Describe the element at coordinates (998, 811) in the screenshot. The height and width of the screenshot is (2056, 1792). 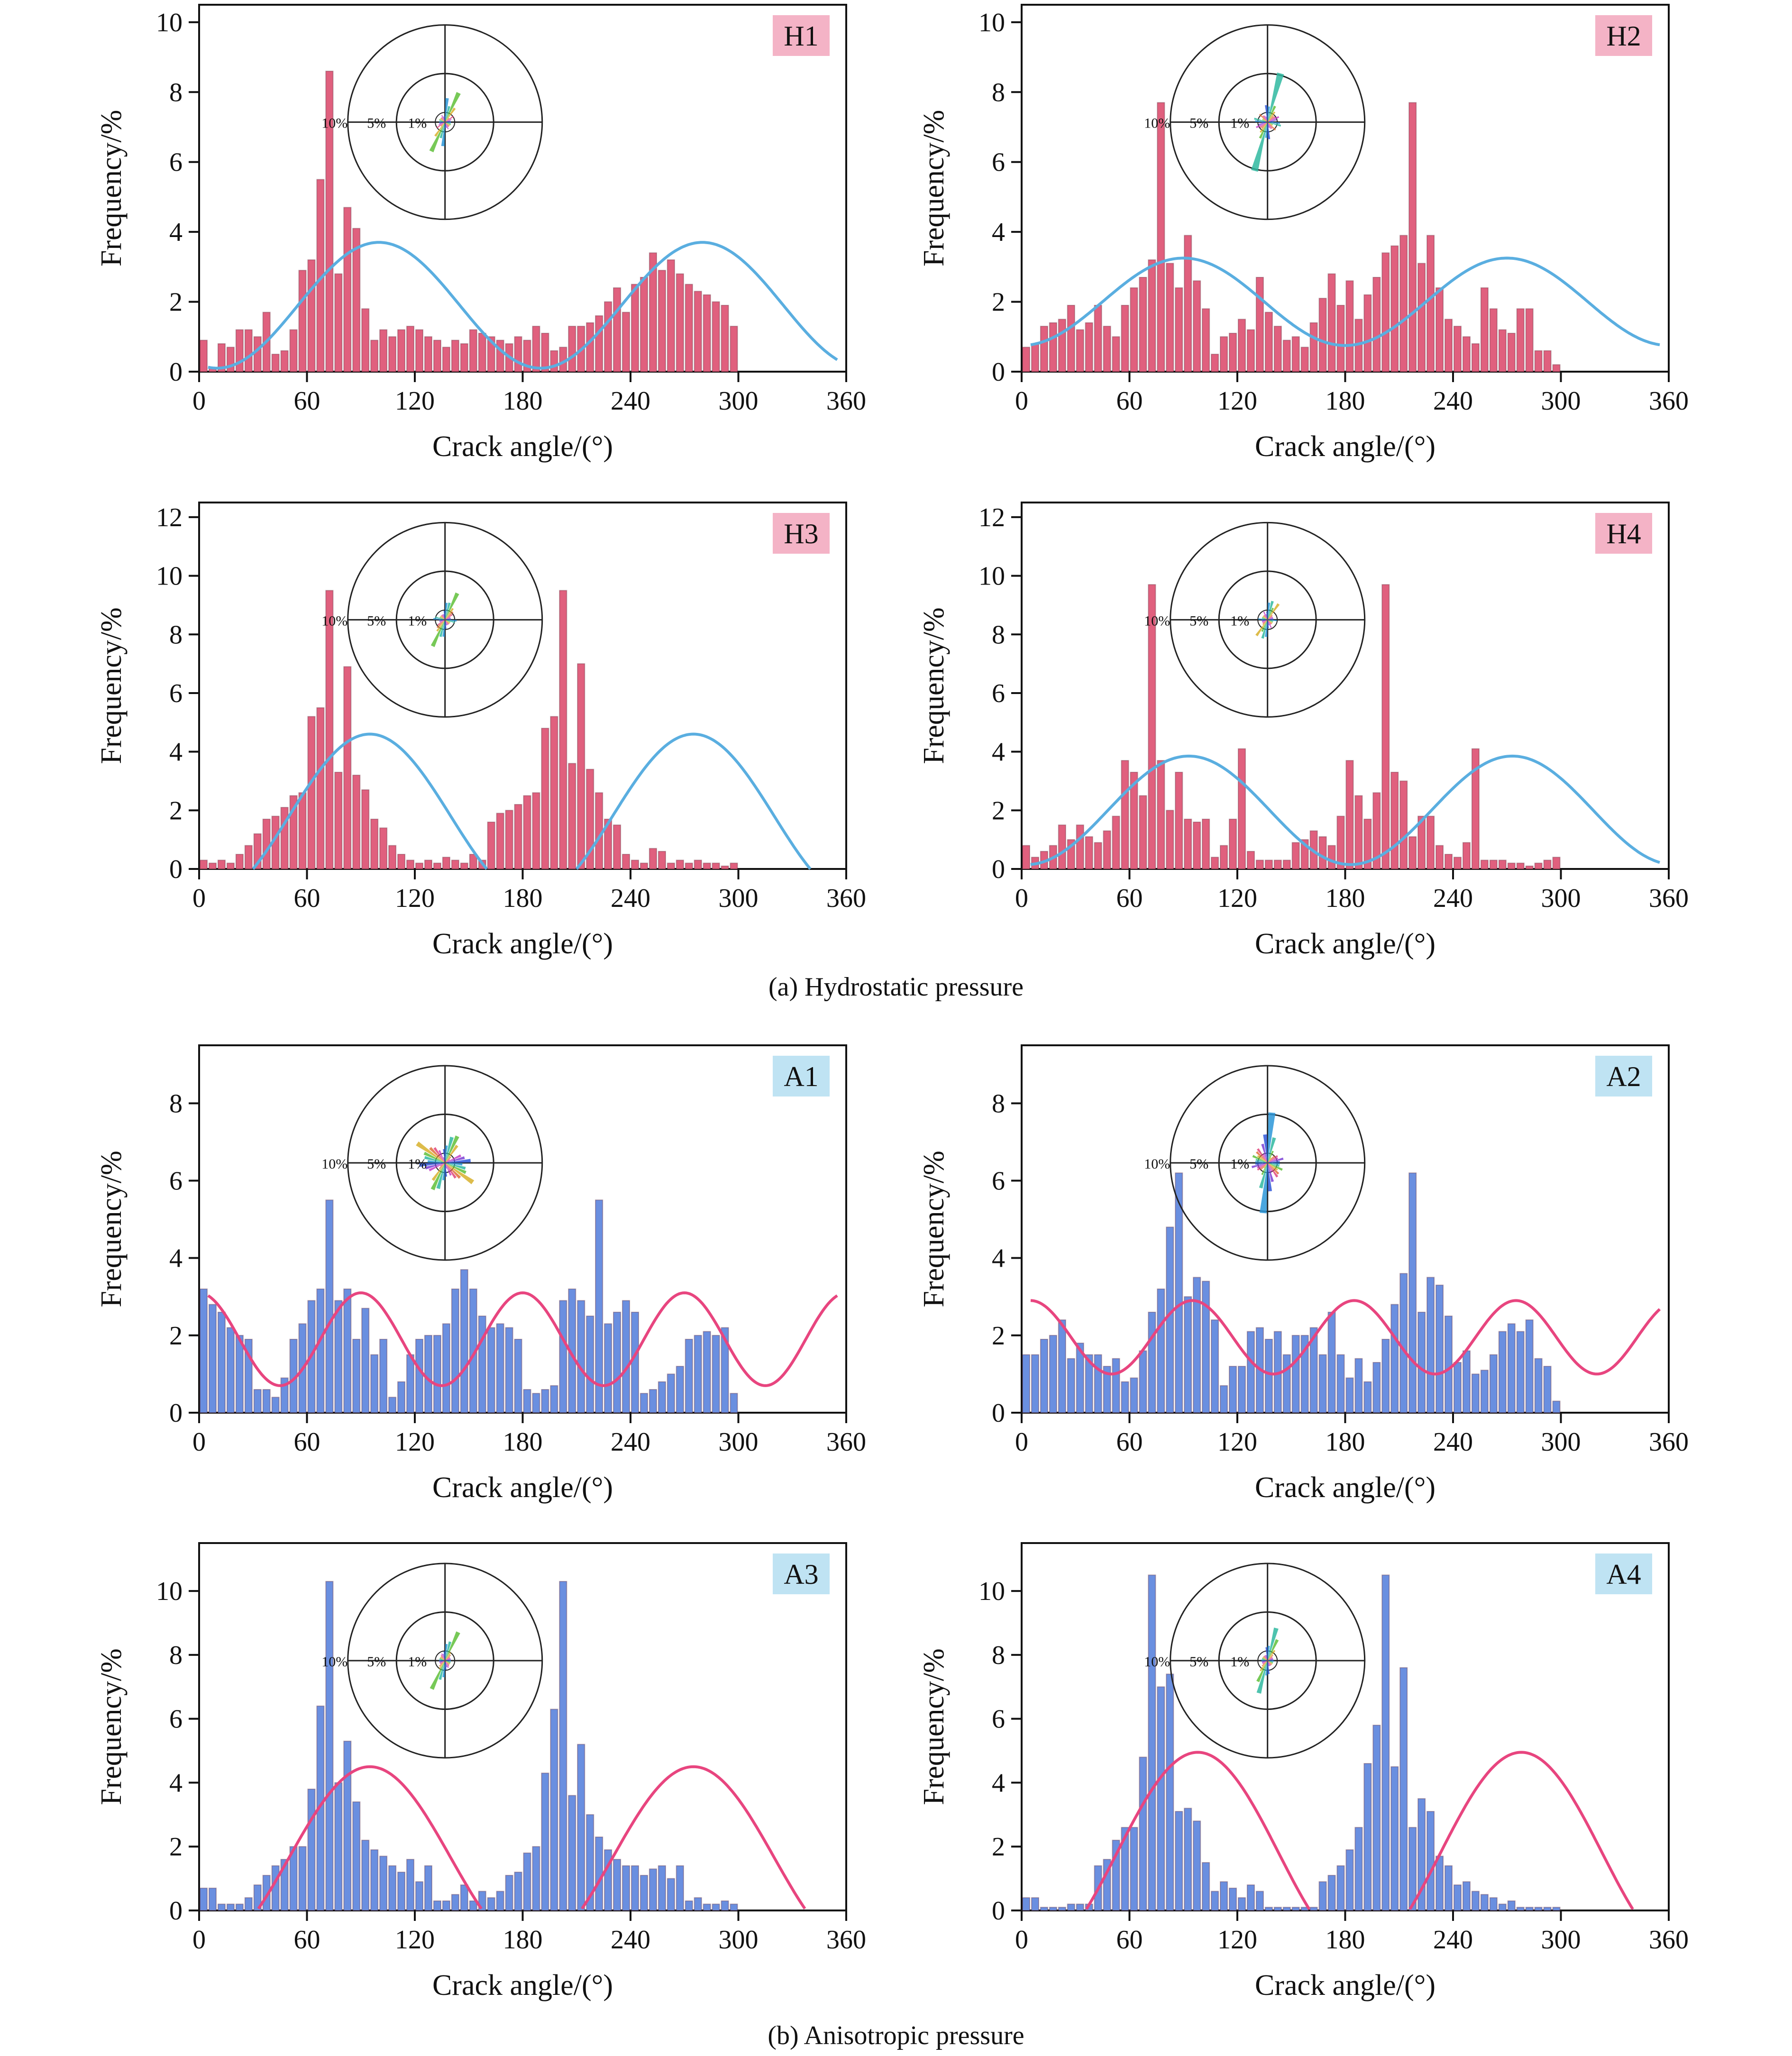
I see `y-tick-label: 2` at that location.